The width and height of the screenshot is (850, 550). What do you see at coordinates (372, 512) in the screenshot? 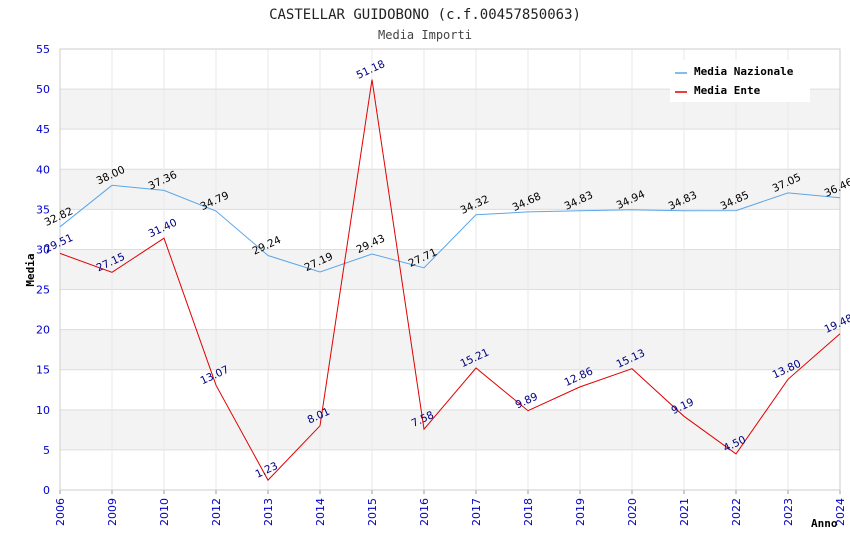
I see `x-tick-label: 2015` at bounding box center [372, 512].